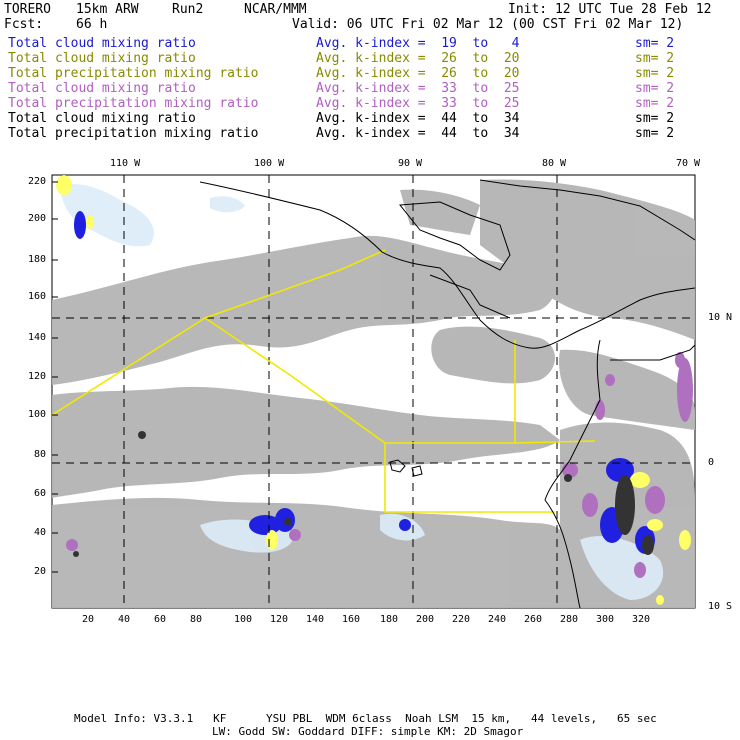 The image size is (740, 740). What do you see at coordinates (36, 414) in the screenshot?
I see `left-grid-label: 100` at bounding box center [36, 414].